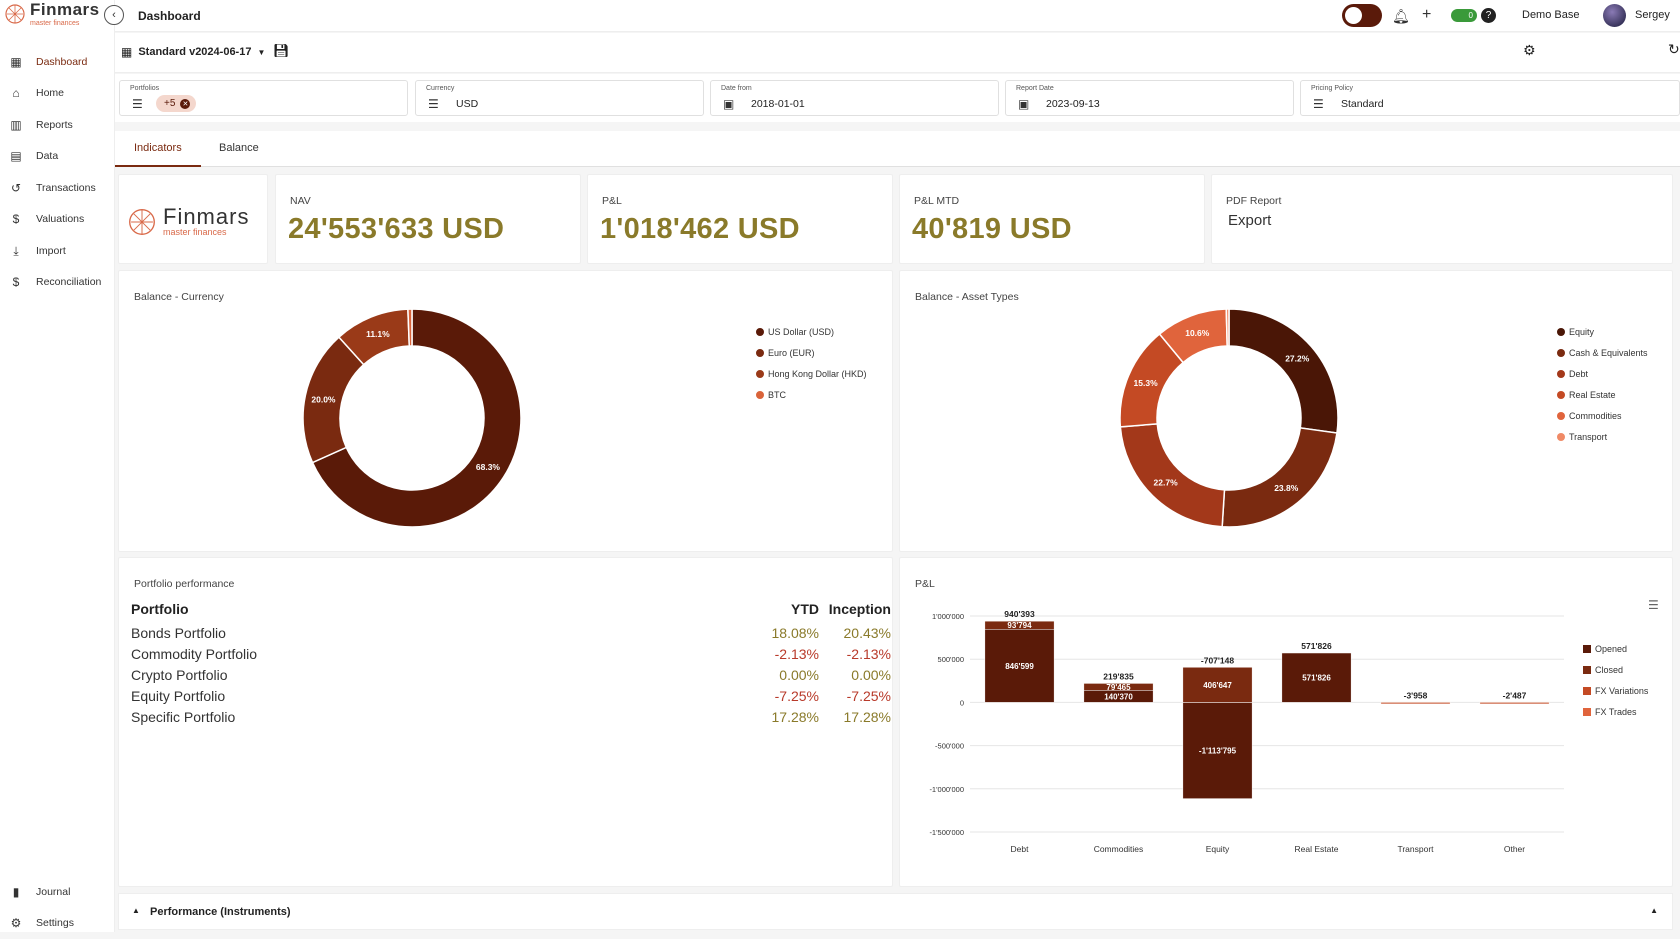 This screenshot has width=1680, height=939. I want to click on sidebar-item-dashboard: ▦ Dashboard, so click(57, 62).